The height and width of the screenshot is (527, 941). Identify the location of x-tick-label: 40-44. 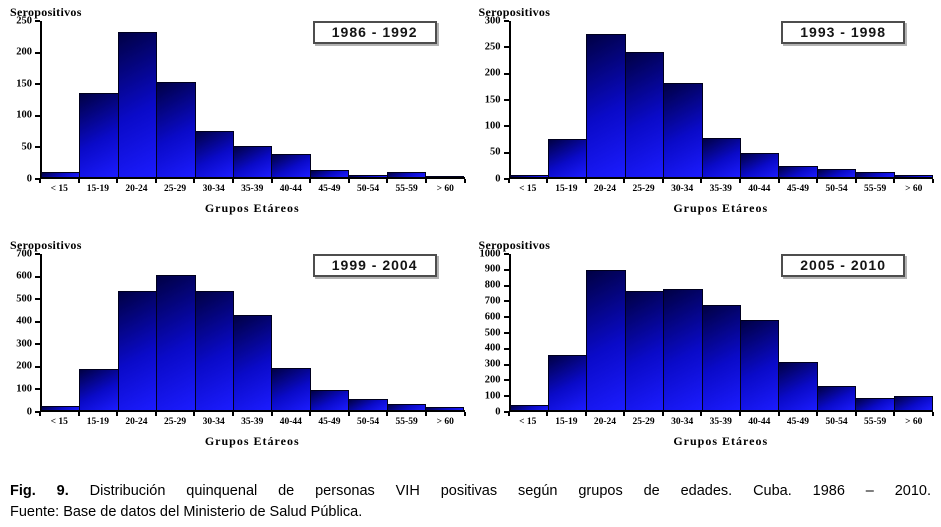
(290, 422).